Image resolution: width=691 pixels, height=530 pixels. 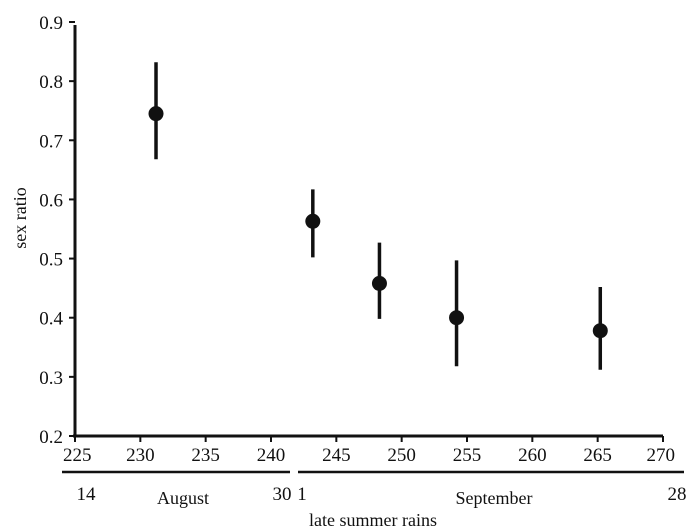 What do you see at coordinates (51, 23) in the screenshot?
I see `y-tick-label: 0.9` at bounding box center [51, 23].